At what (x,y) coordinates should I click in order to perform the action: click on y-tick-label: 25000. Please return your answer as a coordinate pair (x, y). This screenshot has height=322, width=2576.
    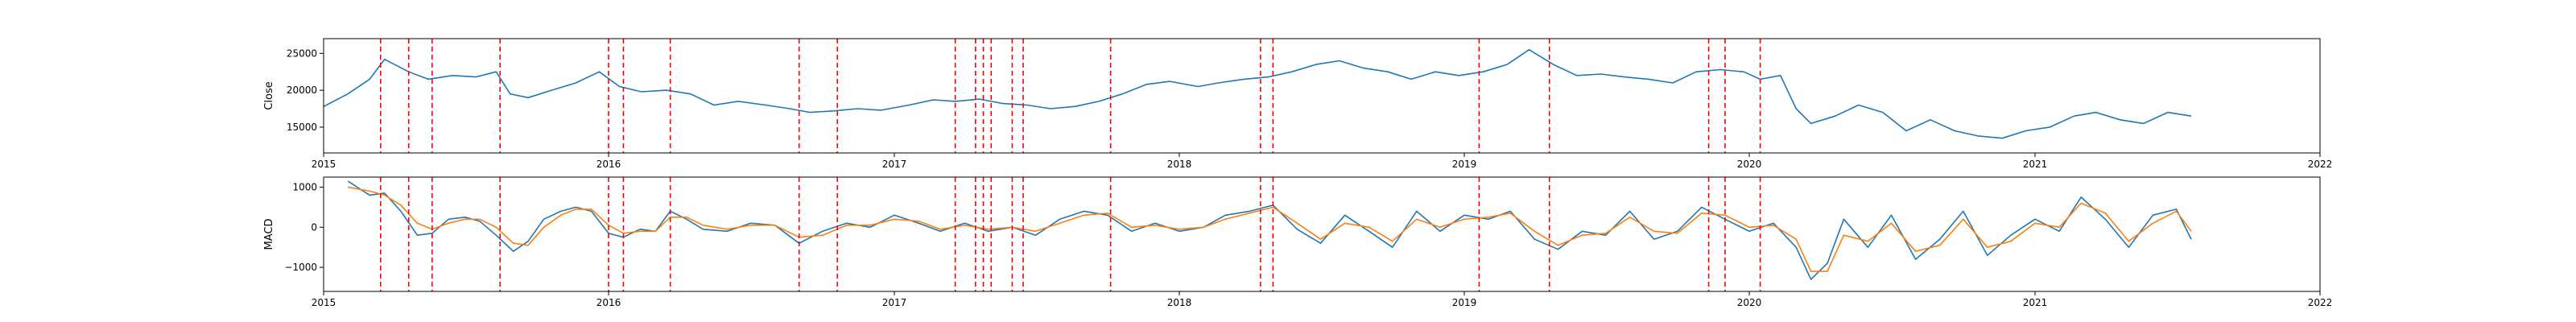
    Looking at the image, I should click on (302, 53).